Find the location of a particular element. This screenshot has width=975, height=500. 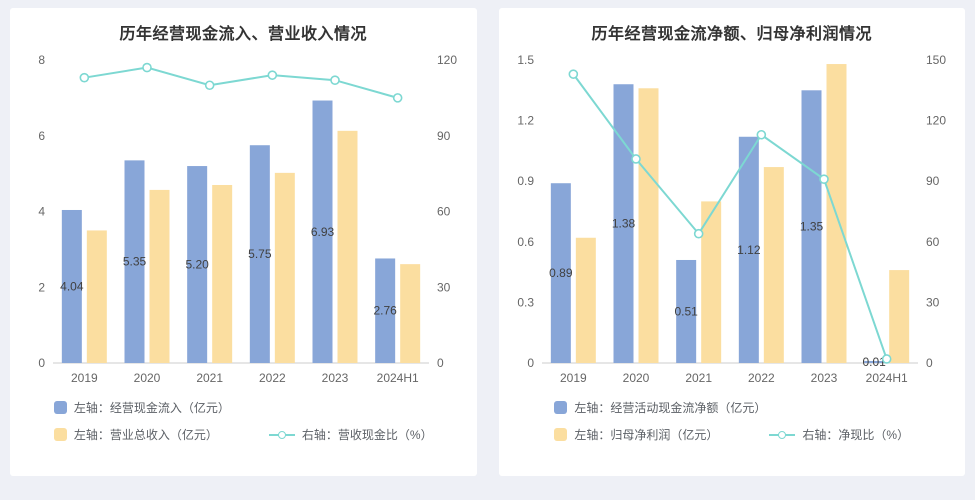

category-label: 2021 is located at coordinates (698, 378).